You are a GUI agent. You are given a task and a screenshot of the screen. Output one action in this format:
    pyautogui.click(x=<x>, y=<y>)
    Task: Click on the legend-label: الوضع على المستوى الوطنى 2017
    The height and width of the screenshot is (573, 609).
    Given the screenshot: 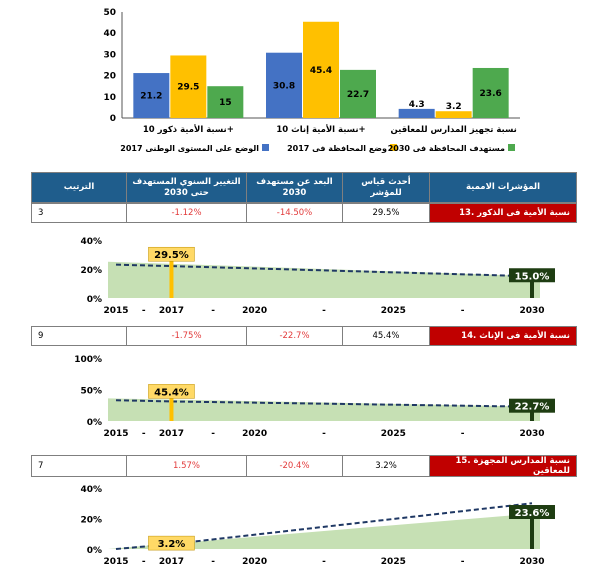 What is the action you would take?
    pyautogui.click(x=189, y=148)
    